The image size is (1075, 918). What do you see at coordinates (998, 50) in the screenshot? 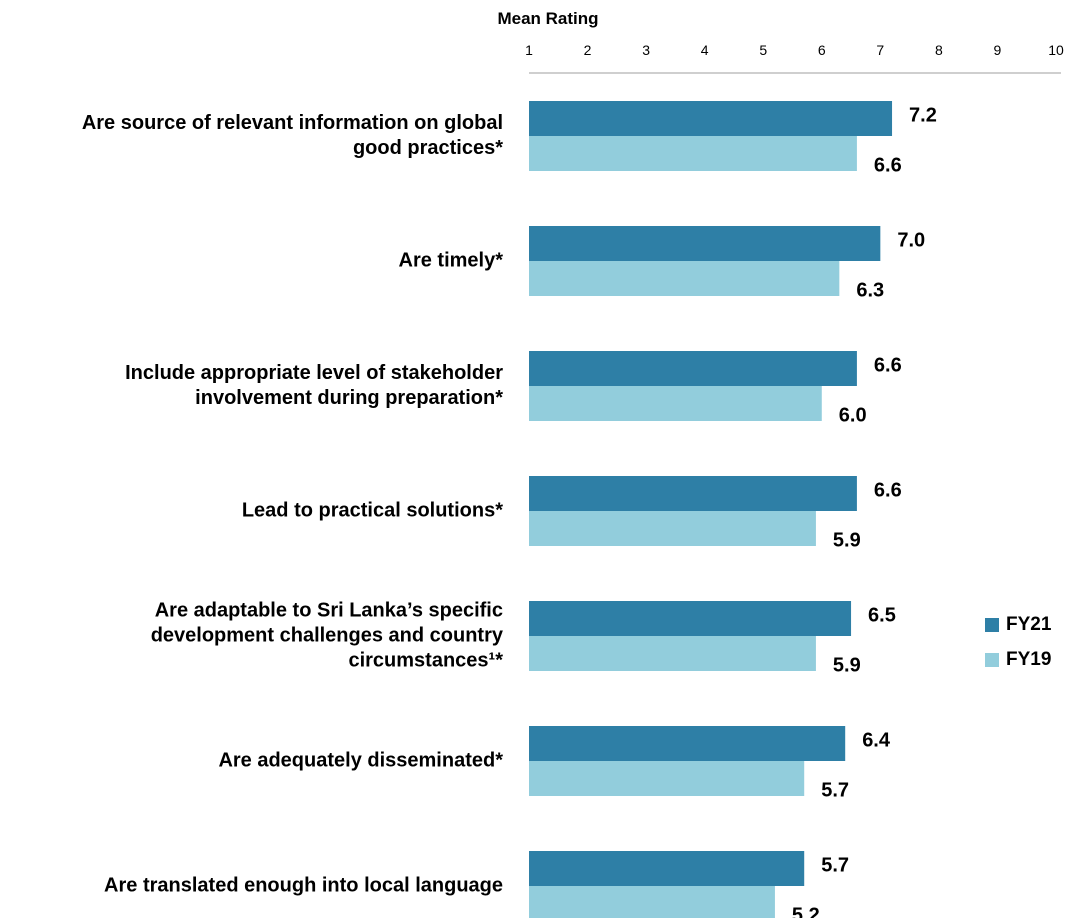
I see `x-tick-label: 9` at bounding box center [998, 50].